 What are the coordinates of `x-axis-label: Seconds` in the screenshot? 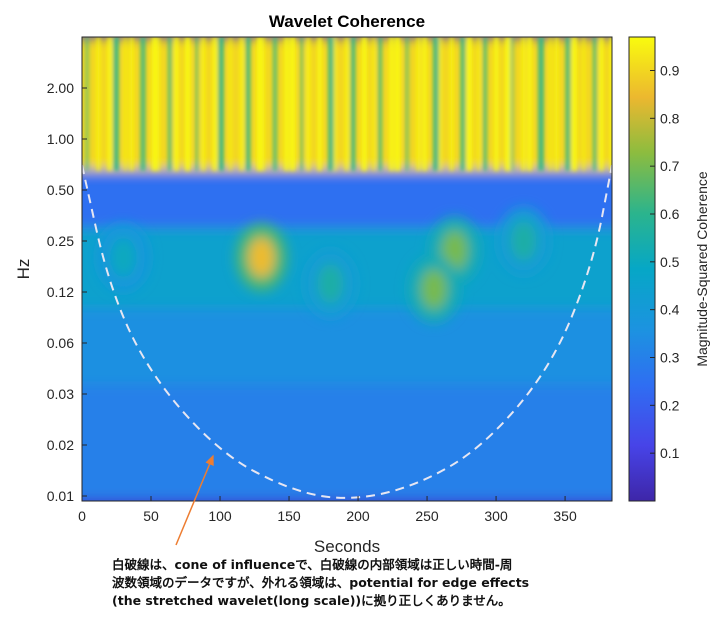 It's located at (347, 546).